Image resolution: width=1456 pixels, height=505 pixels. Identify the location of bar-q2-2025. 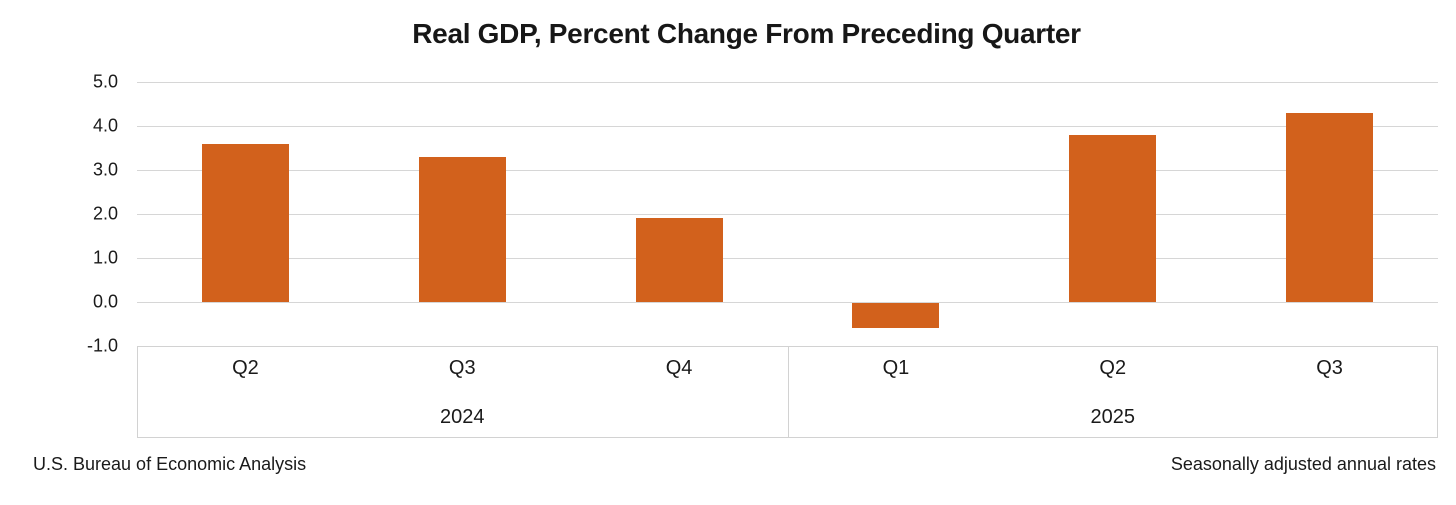
(1113, 218).